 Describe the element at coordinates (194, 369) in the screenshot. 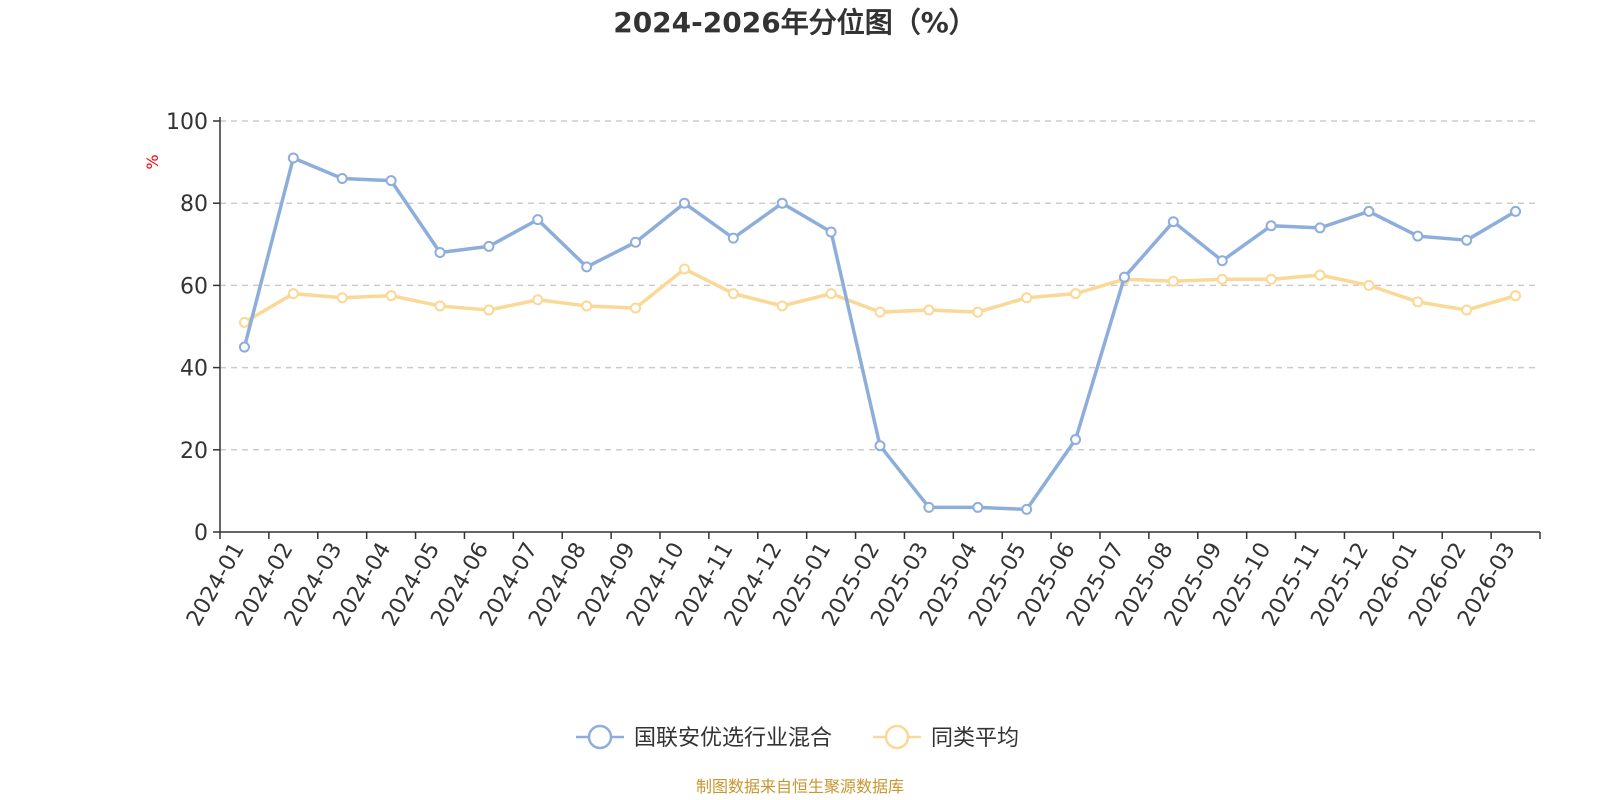

I see `y-tick-label: 40` at that location.